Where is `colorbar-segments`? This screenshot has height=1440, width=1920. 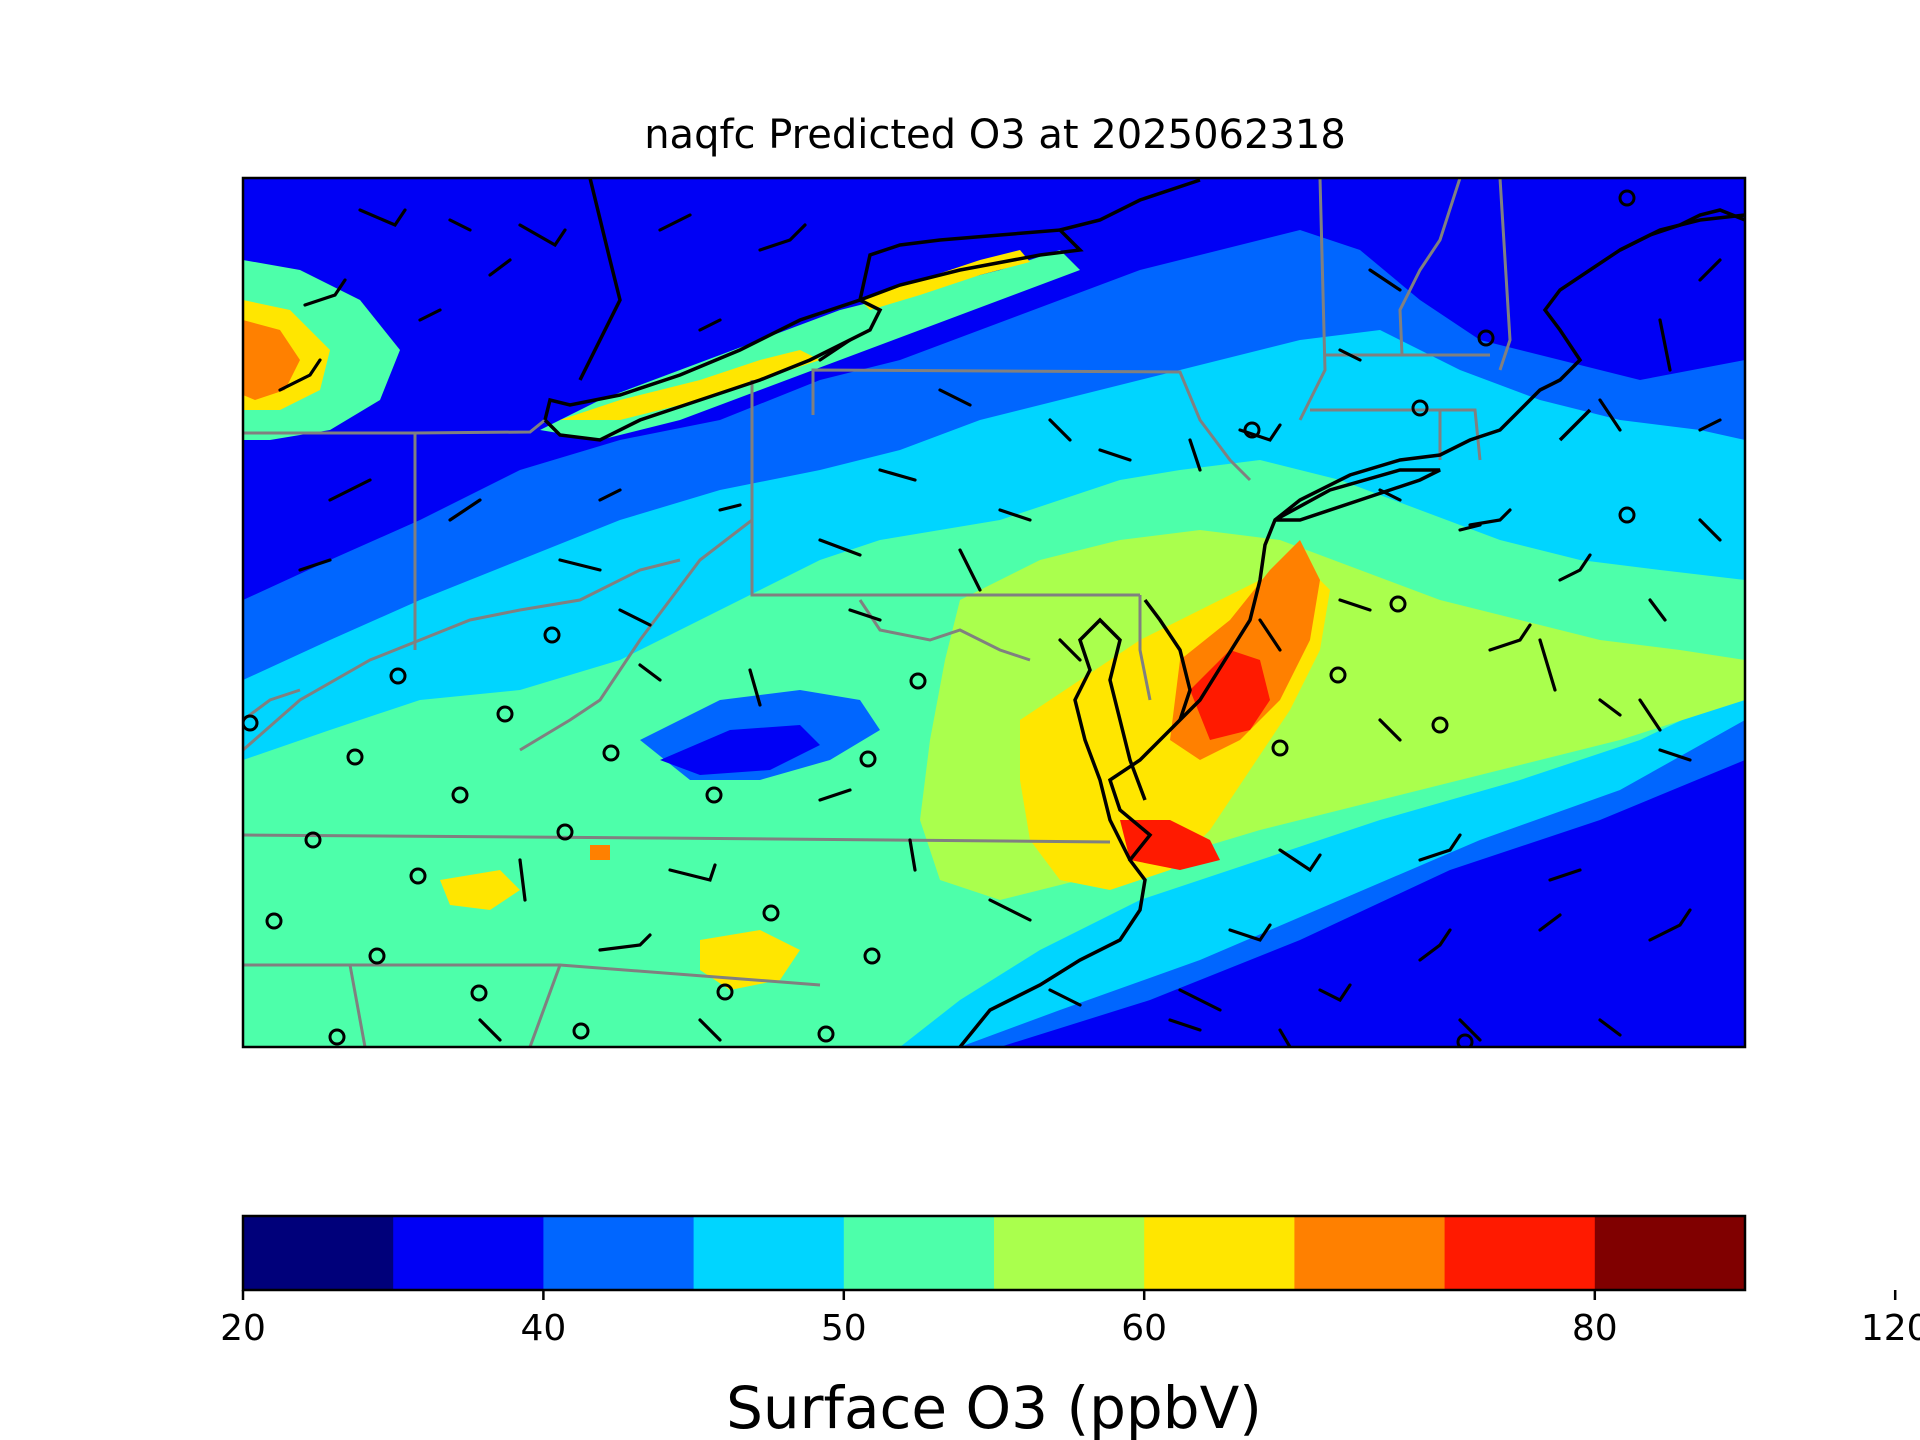
colorbar-segments is located at coordinates (994, 1253).